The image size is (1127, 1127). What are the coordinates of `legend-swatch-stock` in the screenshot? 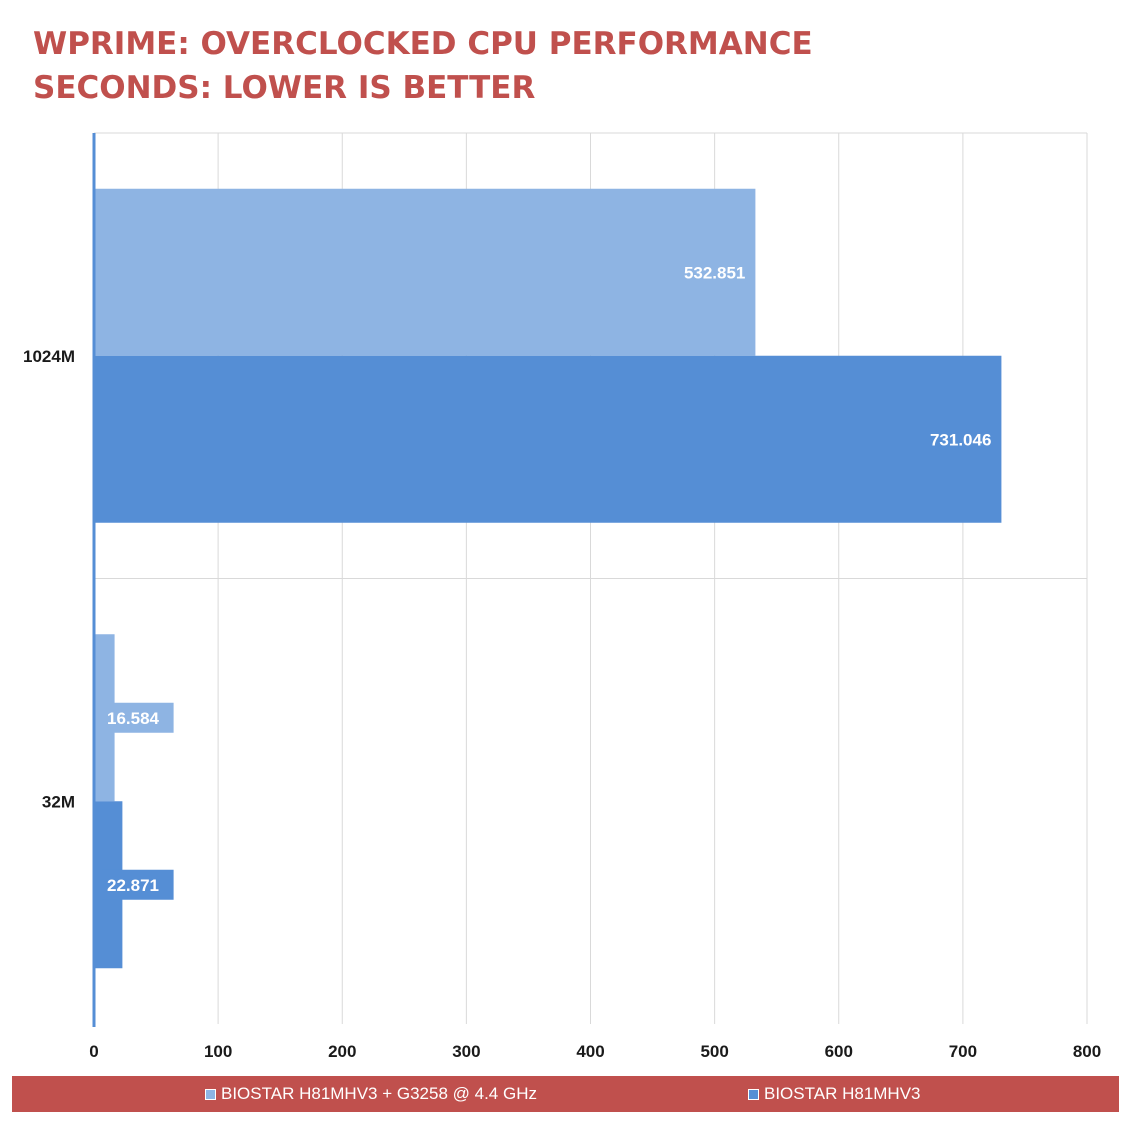 It's located at (753, 1094).